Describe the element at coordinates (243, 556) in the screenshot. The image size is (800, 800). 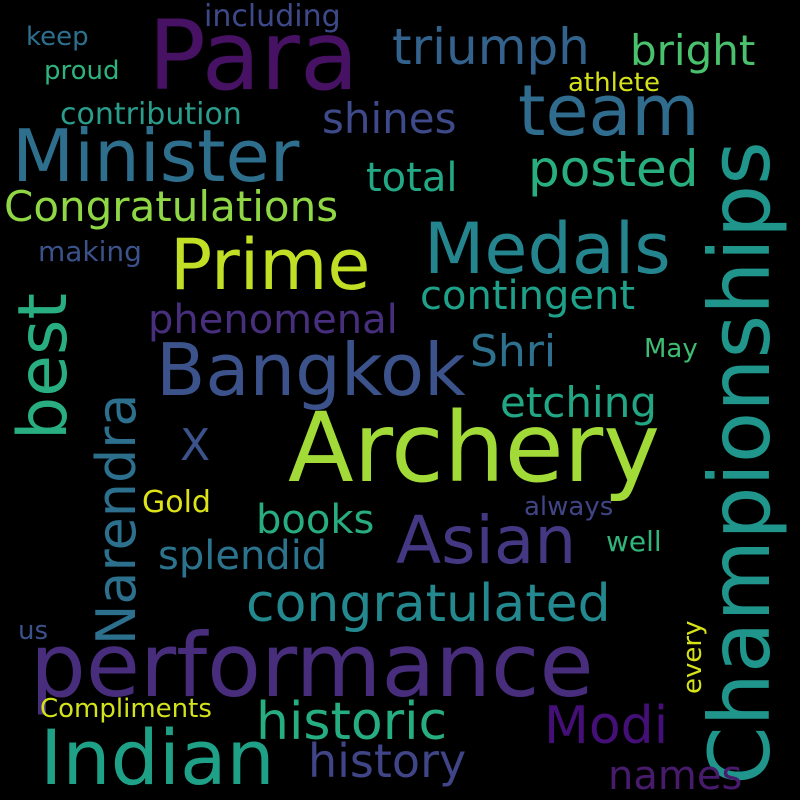
I see `word-splendid: splendid` at that location.